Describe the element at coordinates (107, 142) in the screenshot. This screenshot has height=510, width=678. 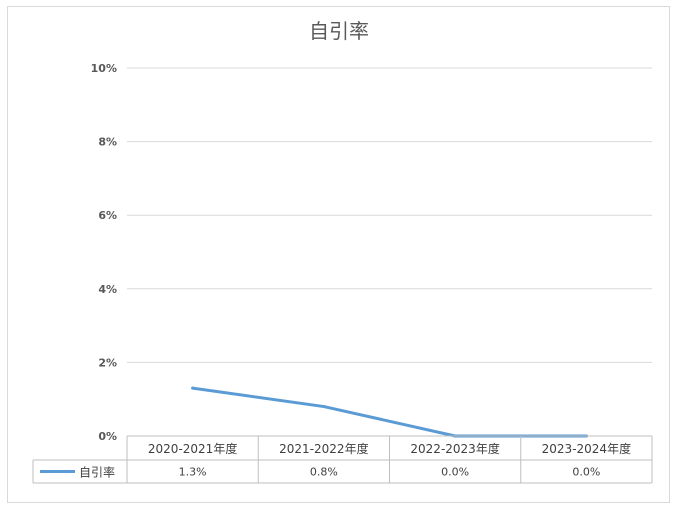
I see `y-tick-label: 8%` at that location.